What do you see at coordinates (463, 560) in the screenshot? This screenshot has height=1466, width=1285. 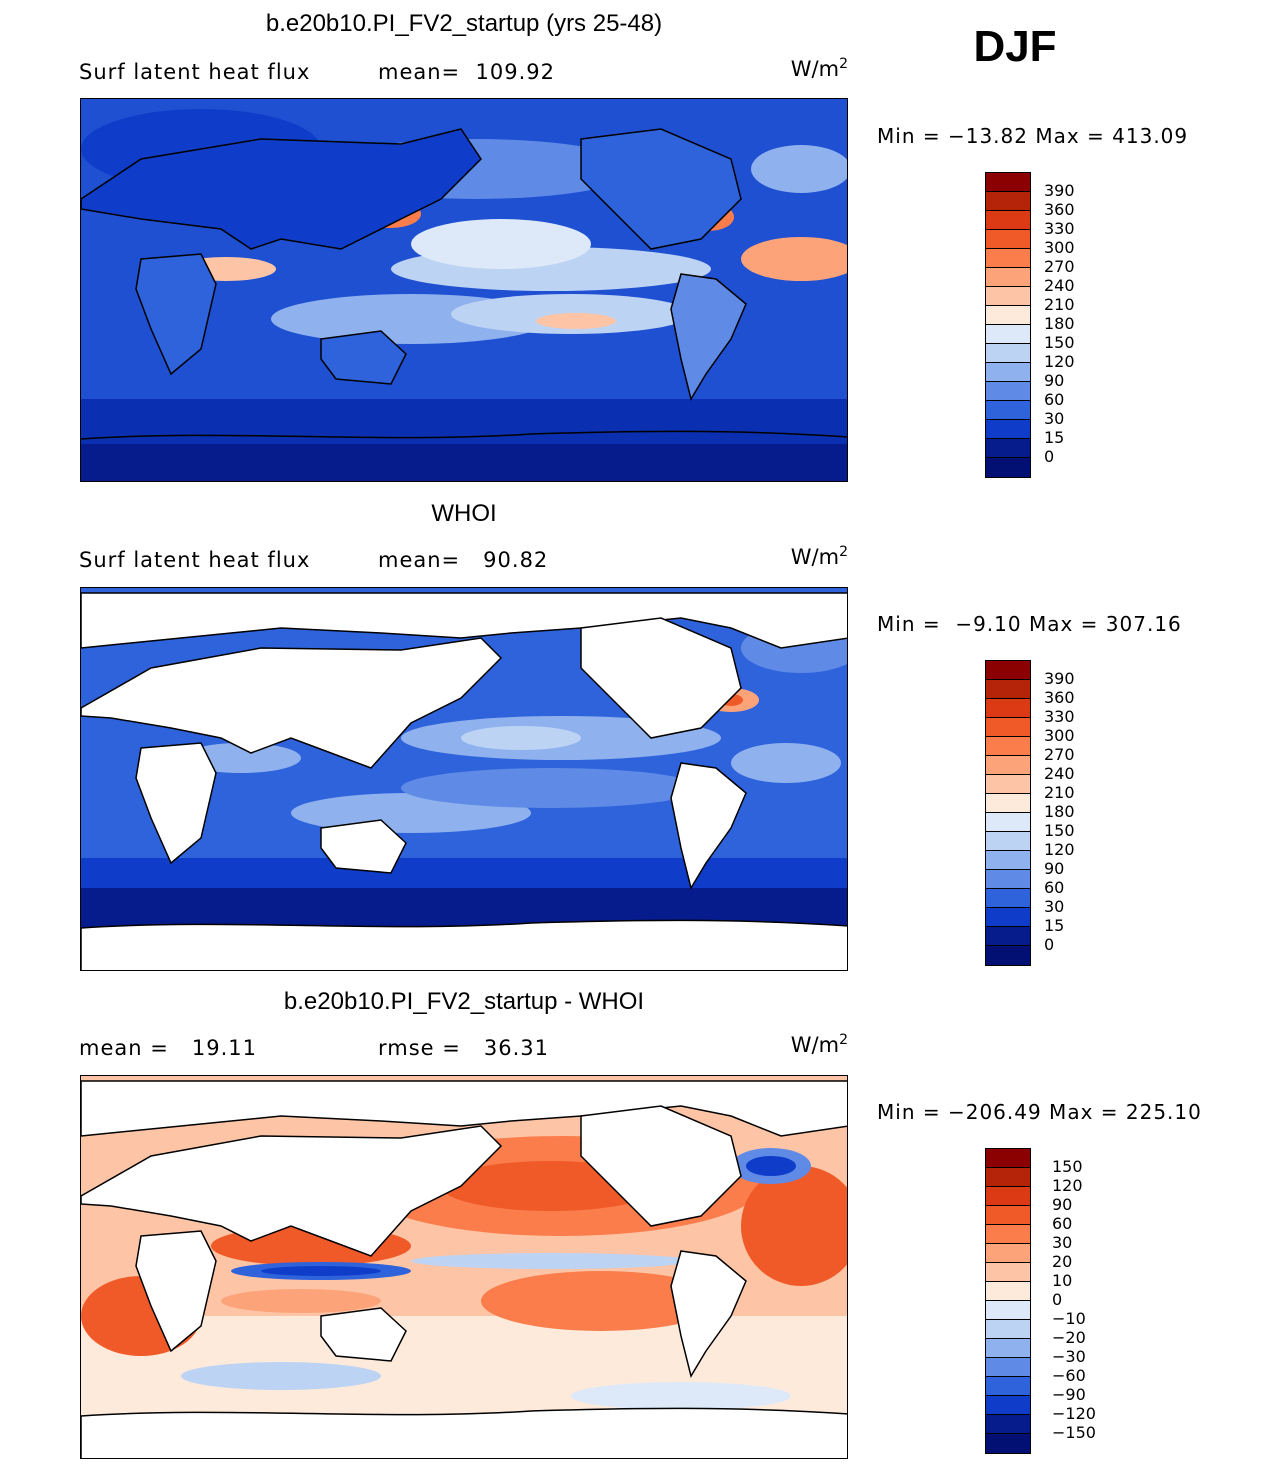 I see `panel2-mean-label: mean= 90.82` at bounding box center [463, 560].